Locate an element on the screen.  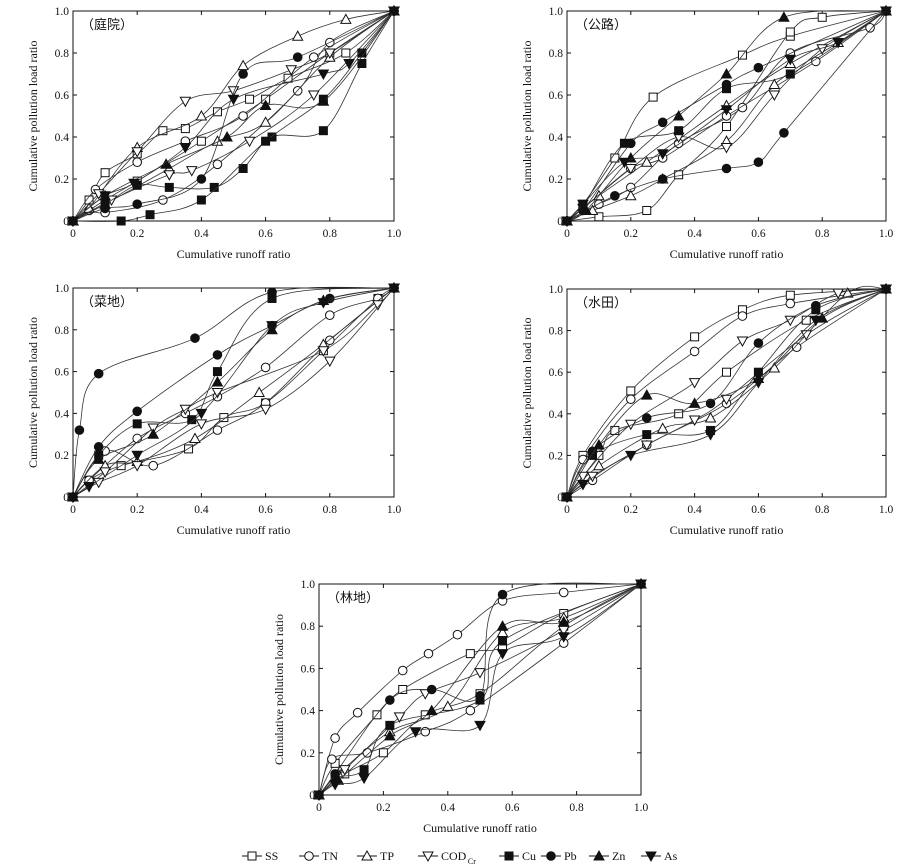
series-line-as is located at coordinates (726, 116).